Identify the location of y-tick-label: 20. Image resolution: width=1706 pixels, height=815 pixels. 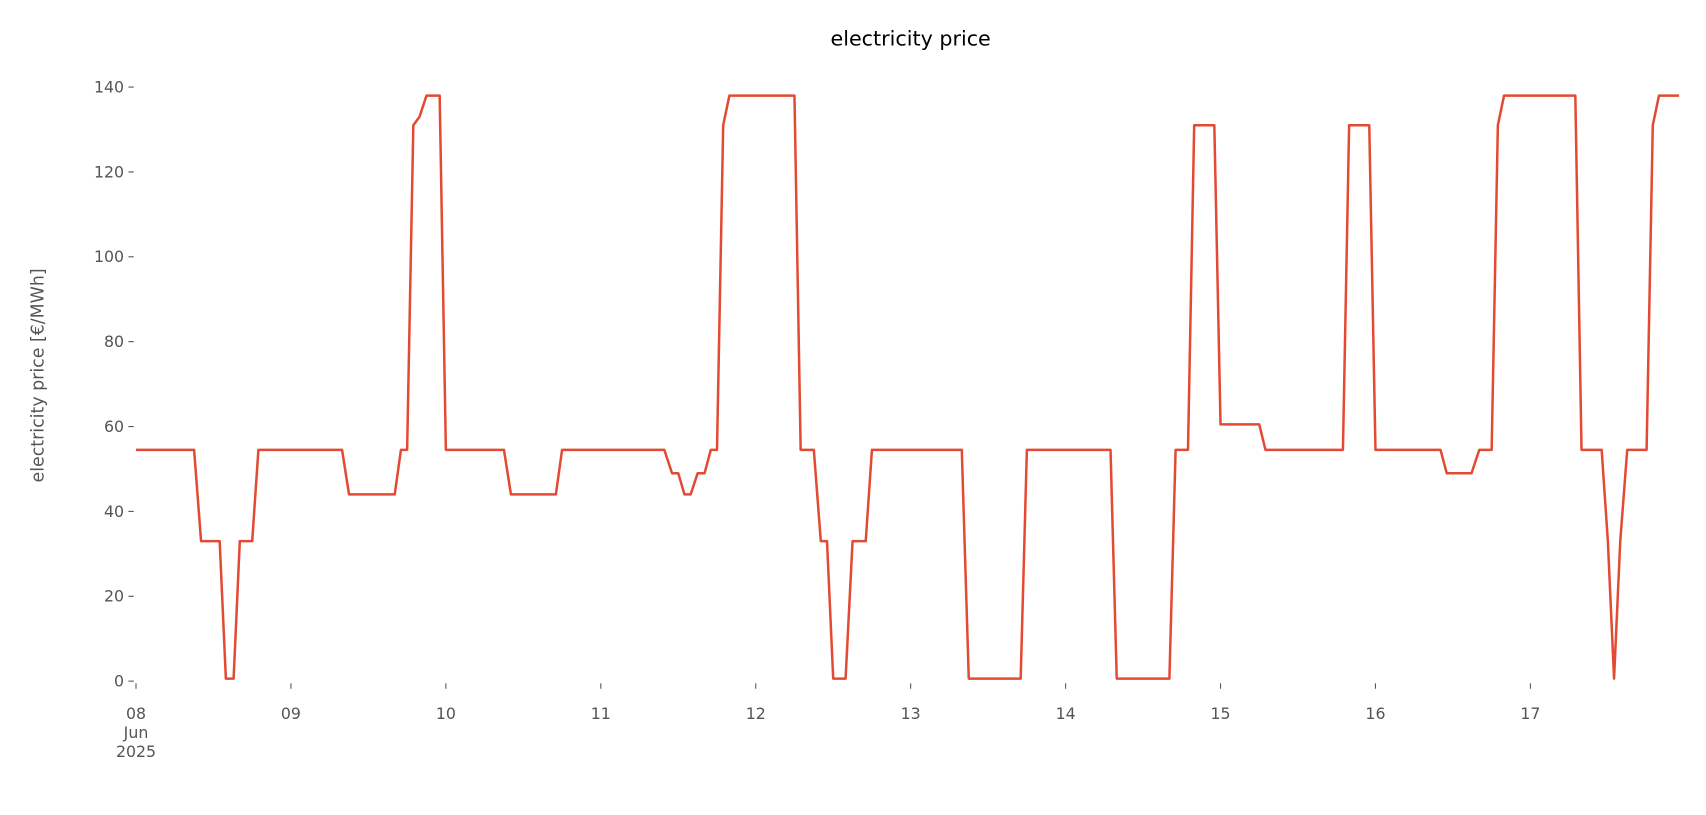
(114, 596).